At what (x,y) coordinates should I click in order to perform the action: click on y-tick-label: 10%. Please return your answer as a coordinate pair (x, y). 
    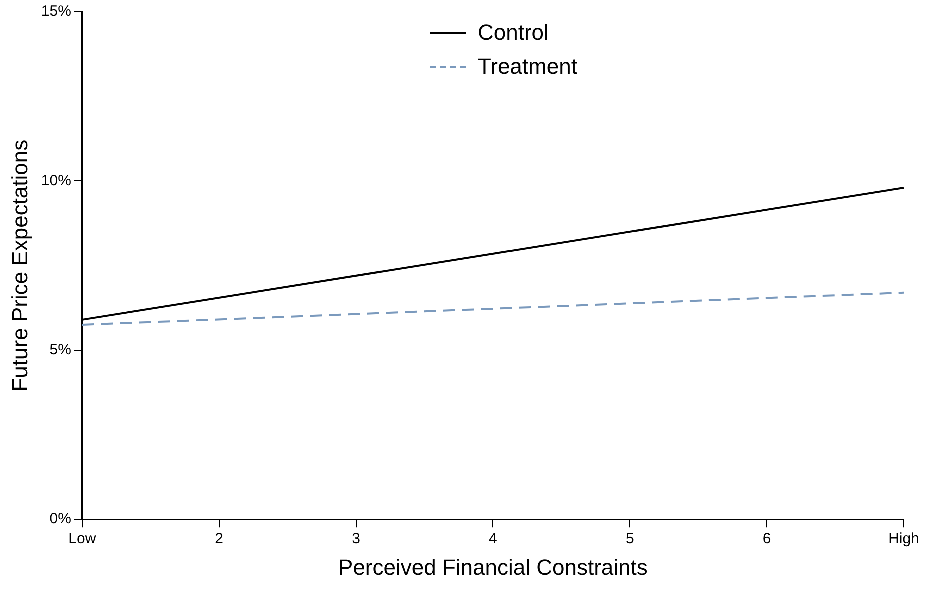
    Looking at the image, I should click on (56, 181).